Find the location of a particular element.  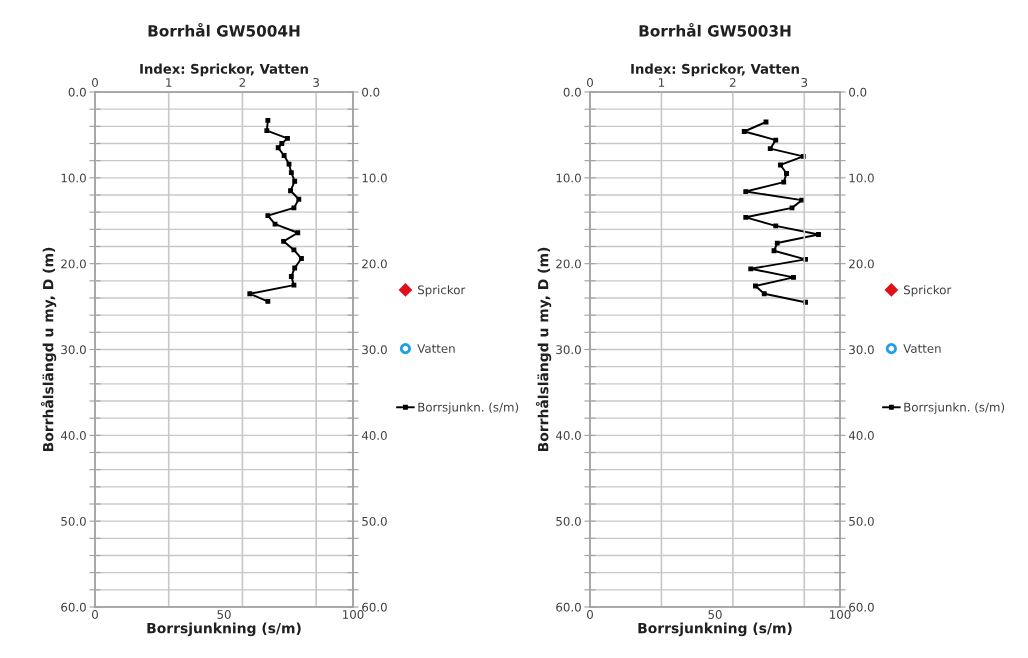

chart-title: Borrhål GW5003H is located at coordinates (715, 29).